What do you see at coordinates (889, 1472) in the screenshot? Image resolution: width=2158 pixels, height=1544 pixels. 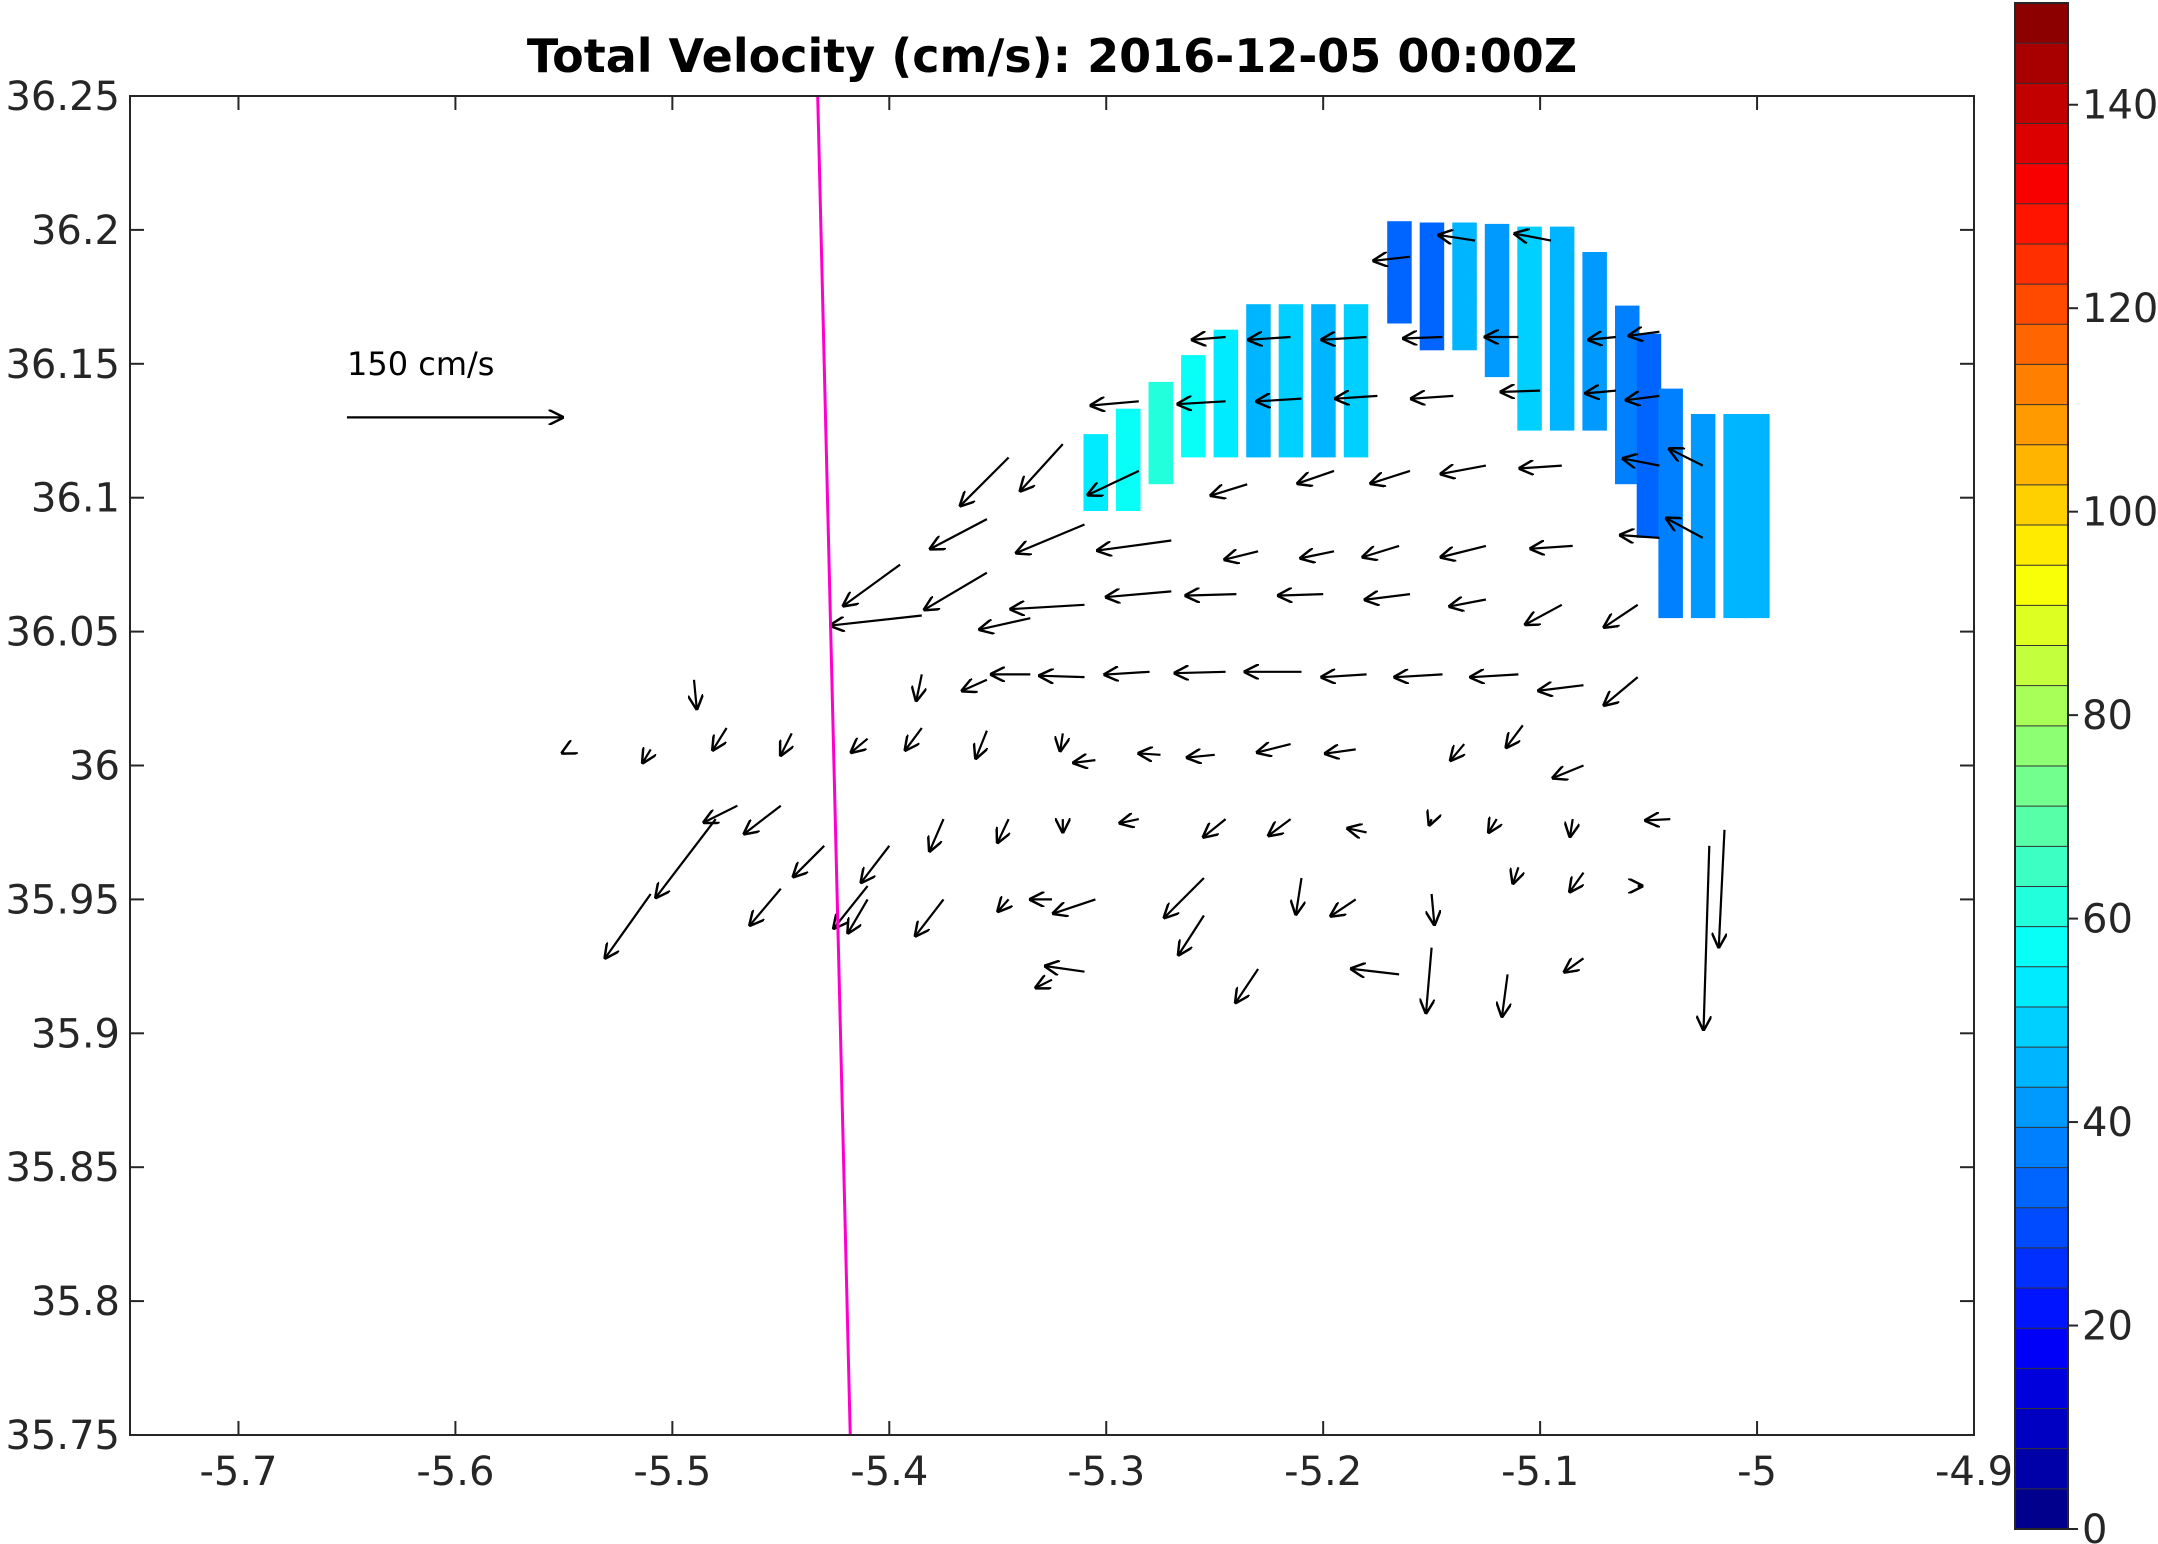 I see `x-tick-label: -5.4` at bounding box center [889, 1472].